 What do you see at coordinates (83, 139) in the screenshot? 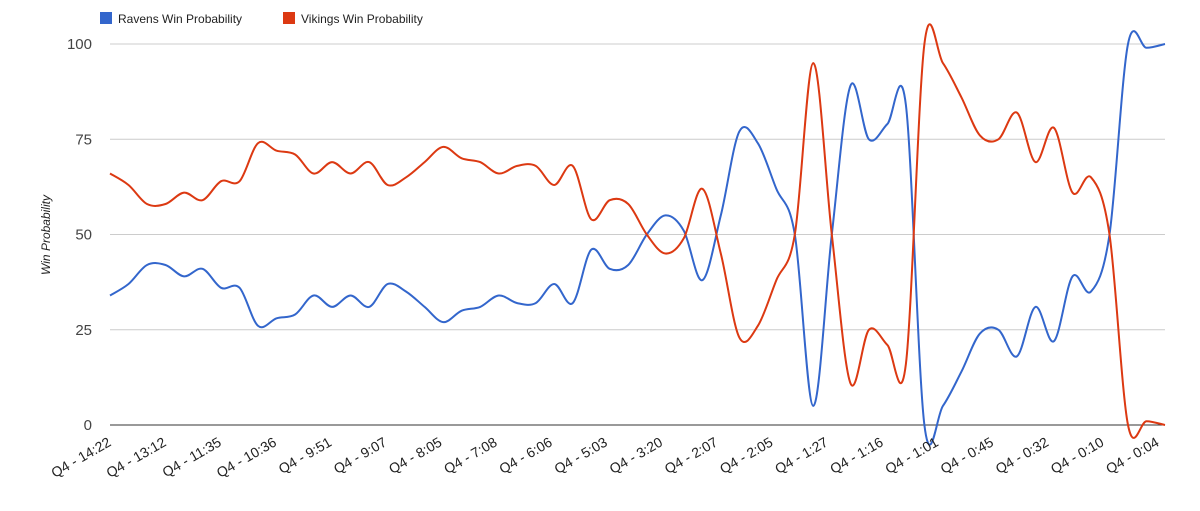
I see `y-tick-label-75: 75` at bounding box center [83, 139].